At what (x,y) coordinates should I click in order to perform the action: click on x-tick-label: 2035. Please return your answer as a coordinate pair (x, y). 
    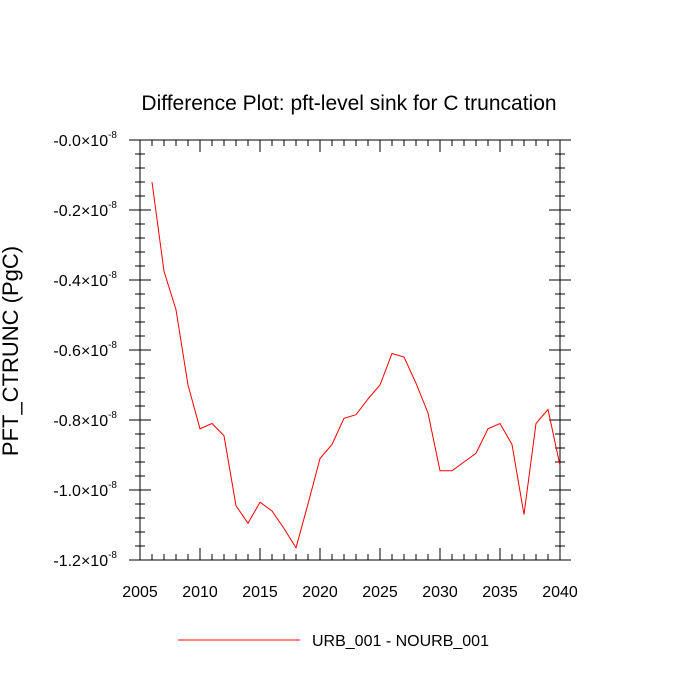
    Looking at the image, I should click on (500, 592).